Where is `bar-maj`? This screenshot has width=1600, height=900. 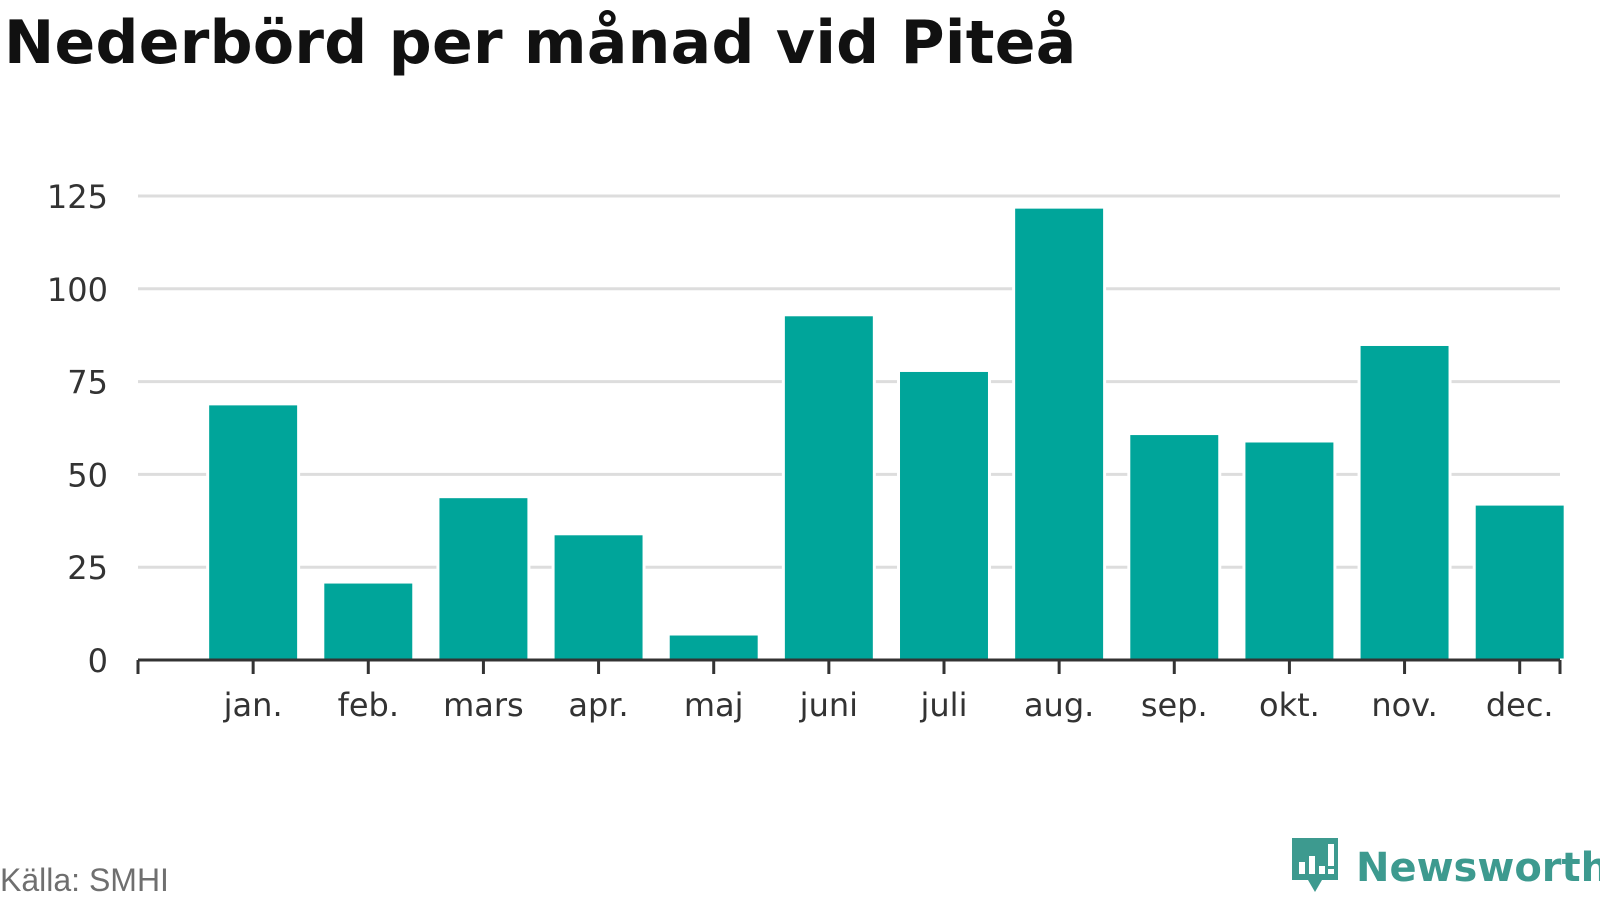
bar-maj is located at coordinates (713, 647).